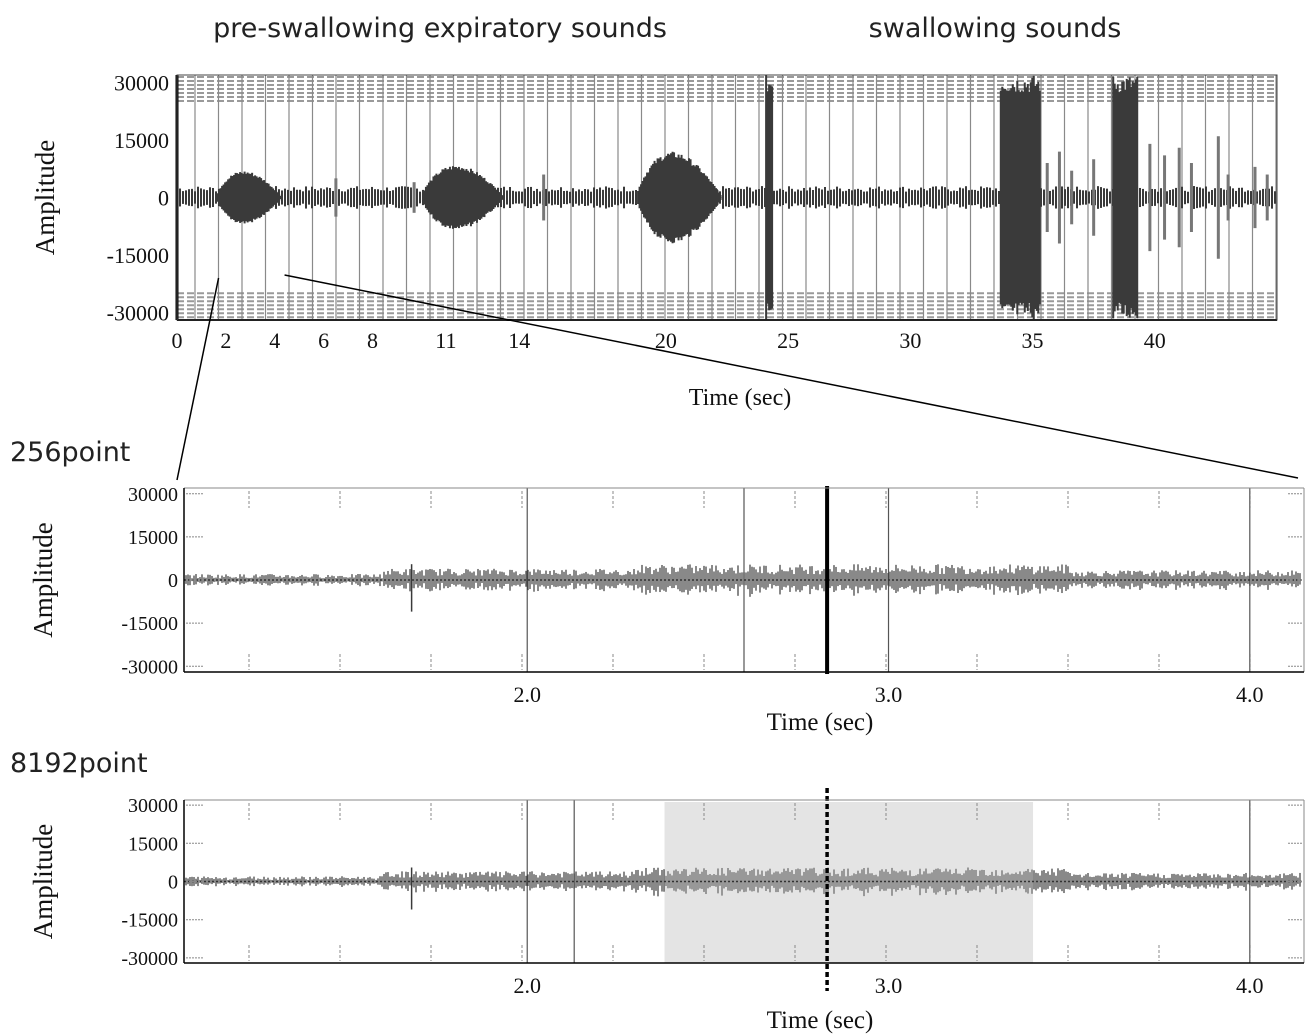  I want to click on panel-label-8192point: 8192point, so click(79, 763).